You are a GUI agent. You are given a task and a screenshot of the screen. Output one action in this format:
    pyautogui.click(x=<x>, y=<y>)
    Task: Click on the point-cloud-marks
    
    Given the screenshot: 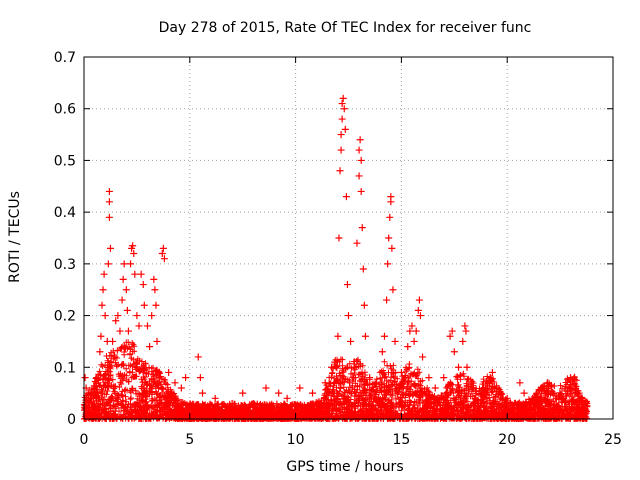 What is the action you would take?
    pyautogui.click(x=336, y=380)
    